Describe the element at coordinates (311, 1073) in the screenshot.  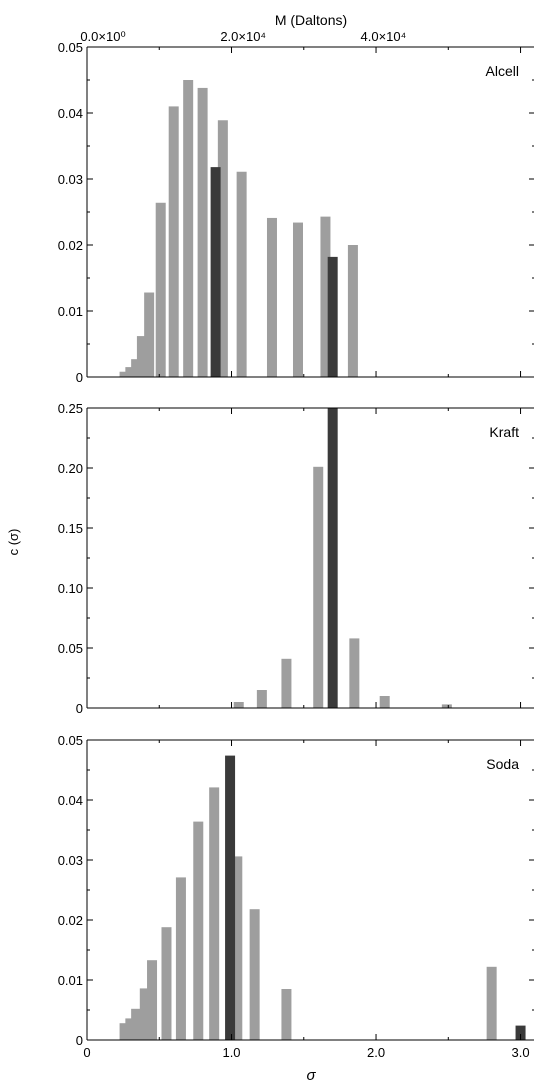
I see `x-axis-title: σ` at that location.